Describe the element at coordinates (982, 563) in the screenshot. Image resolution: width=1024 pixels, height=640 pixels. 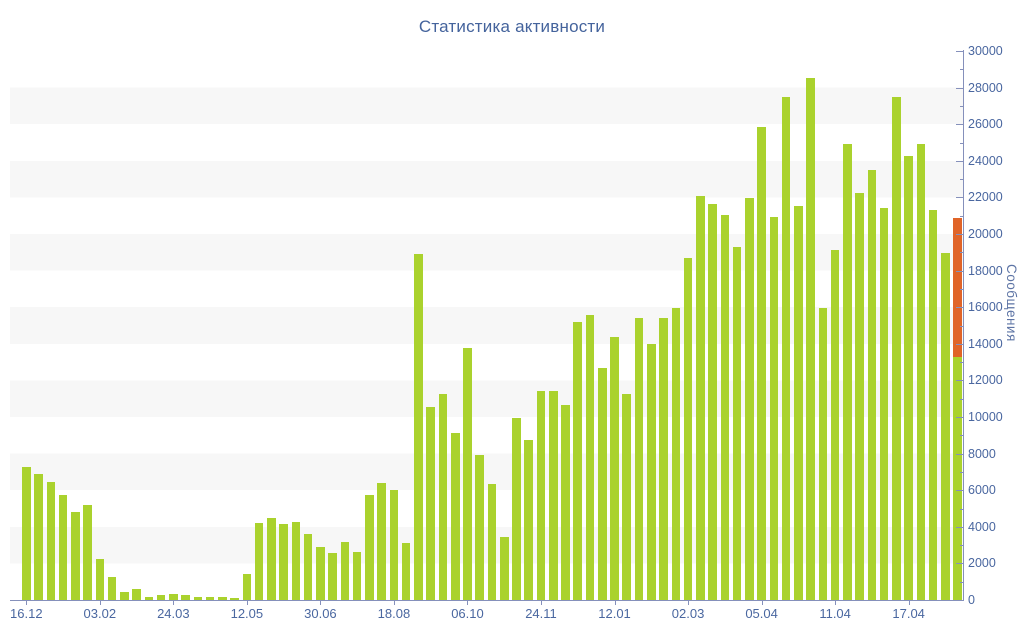
I see `y-tick-label: 2000` at that location.